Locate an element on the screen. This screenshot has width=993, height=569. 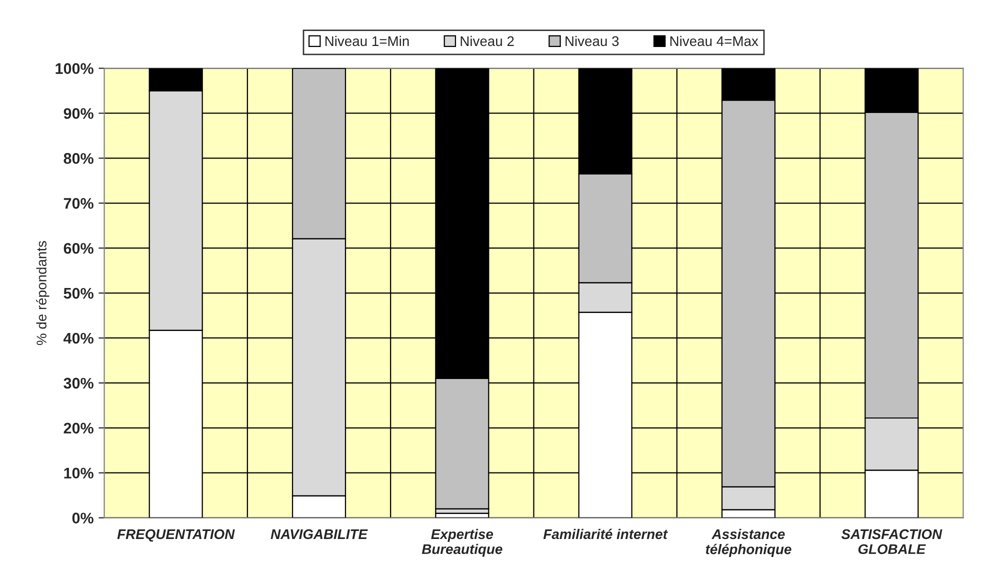
y-tick-label: 100% is located at coordinates (75, 68).